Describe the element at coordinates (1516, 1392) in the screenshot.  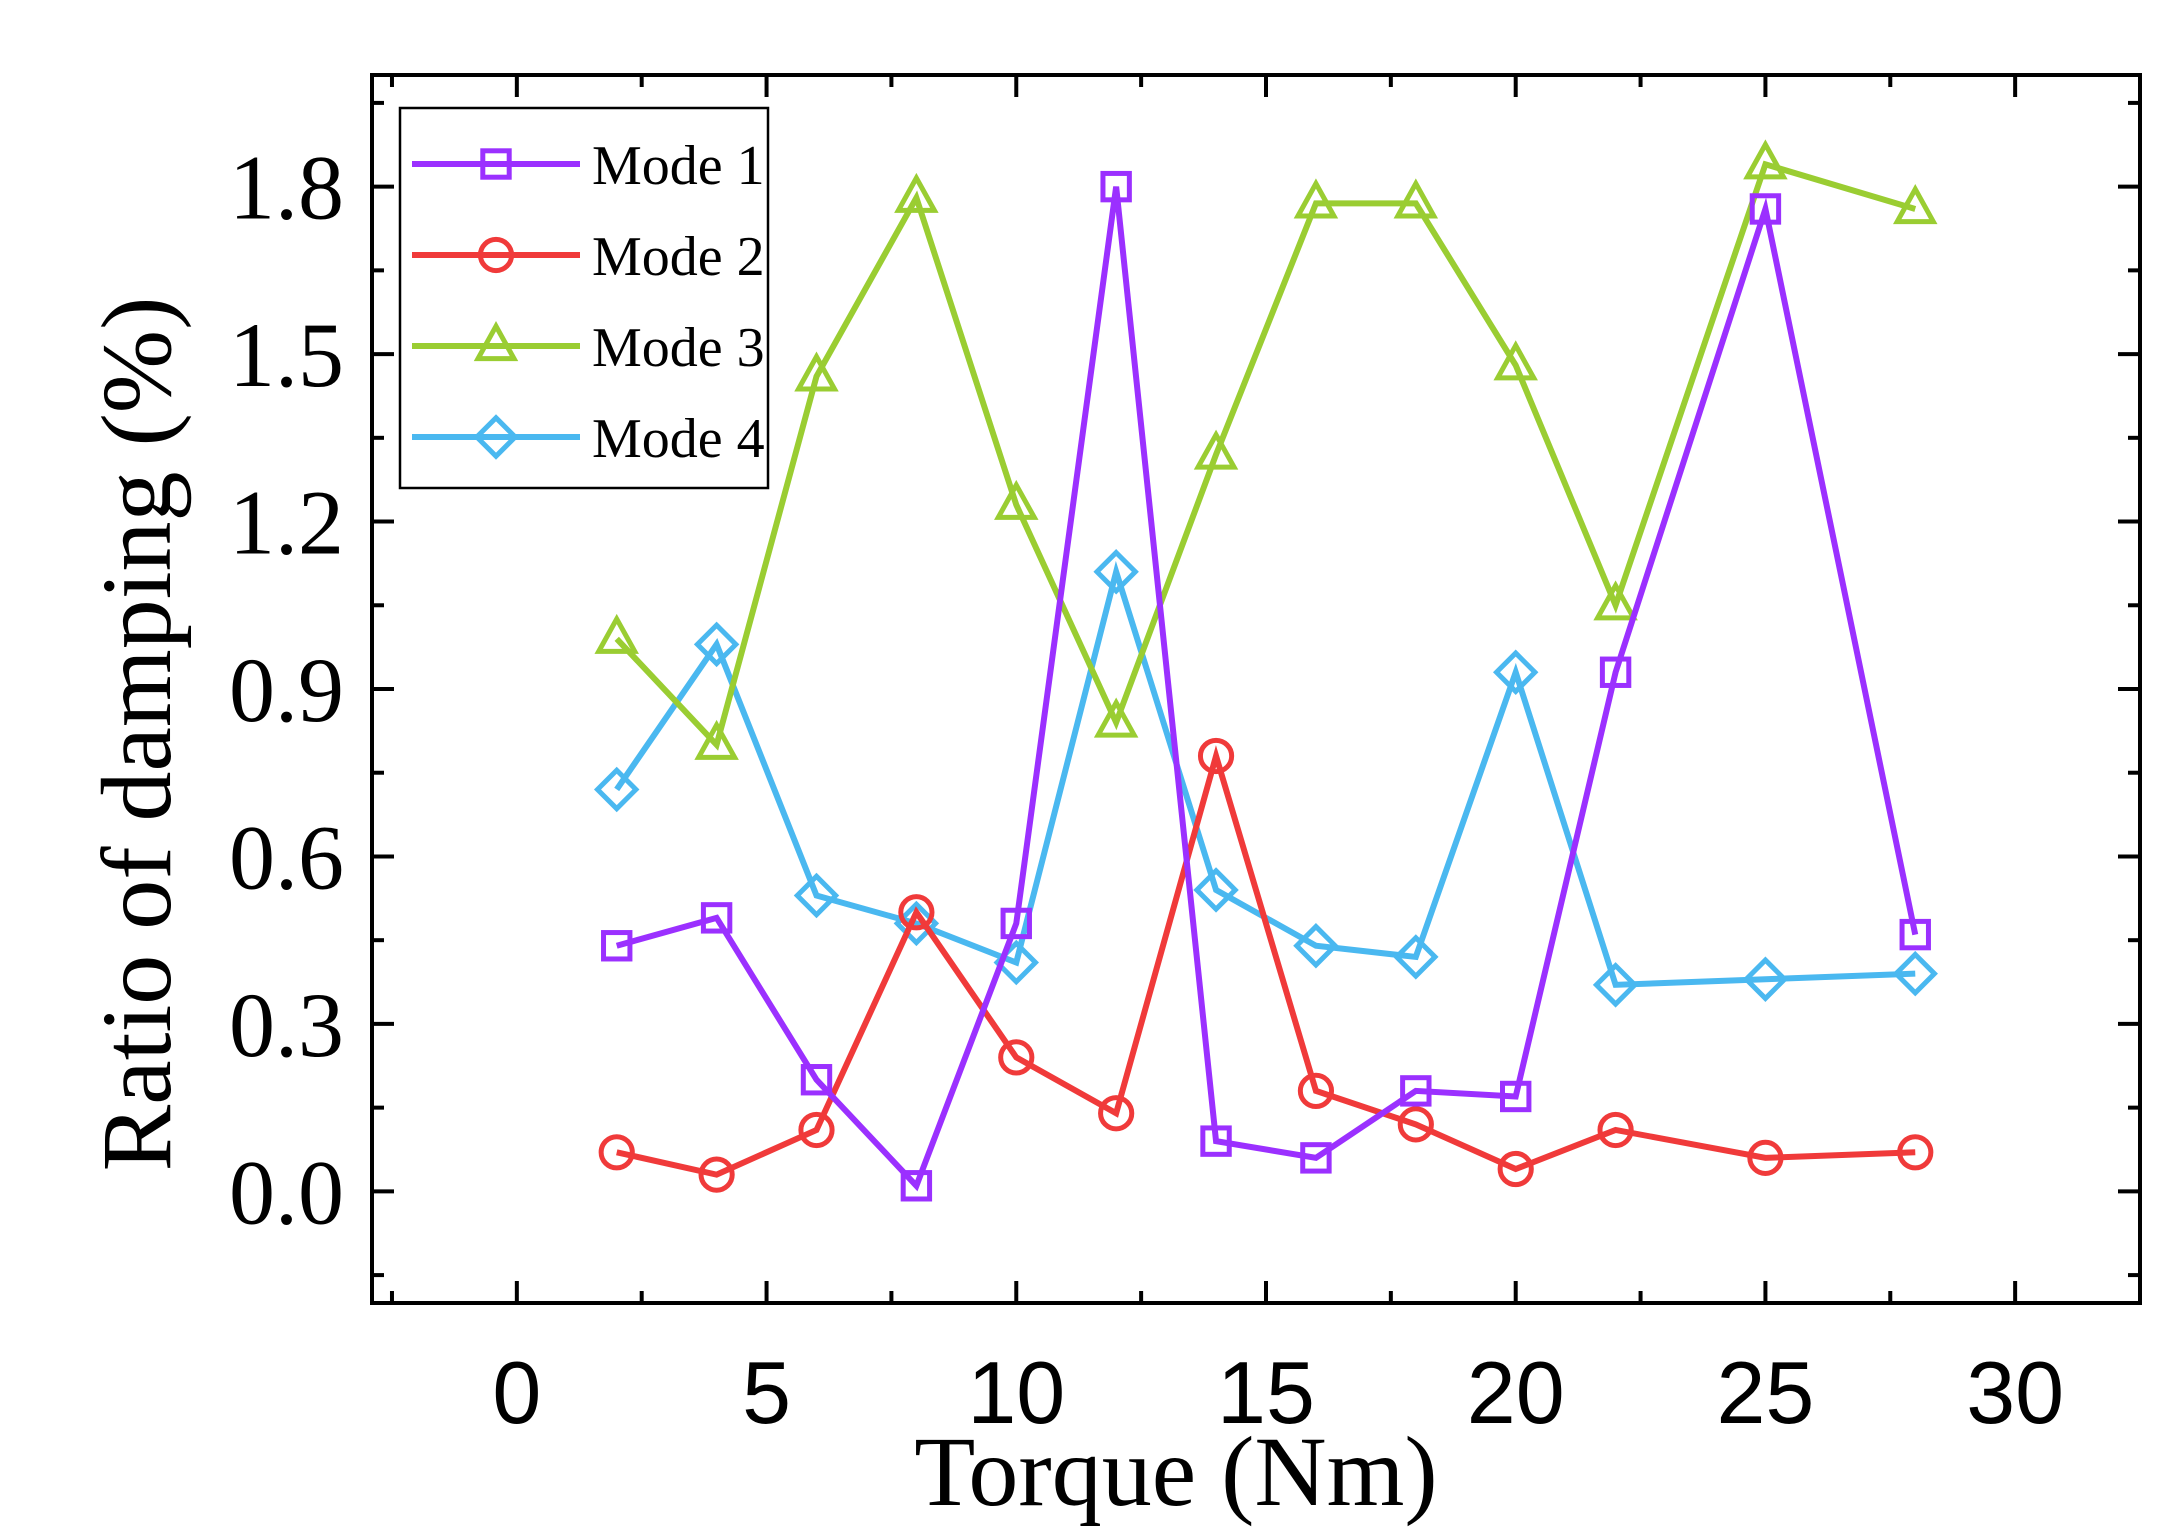
I see `x-tick-label: 20` at that location.